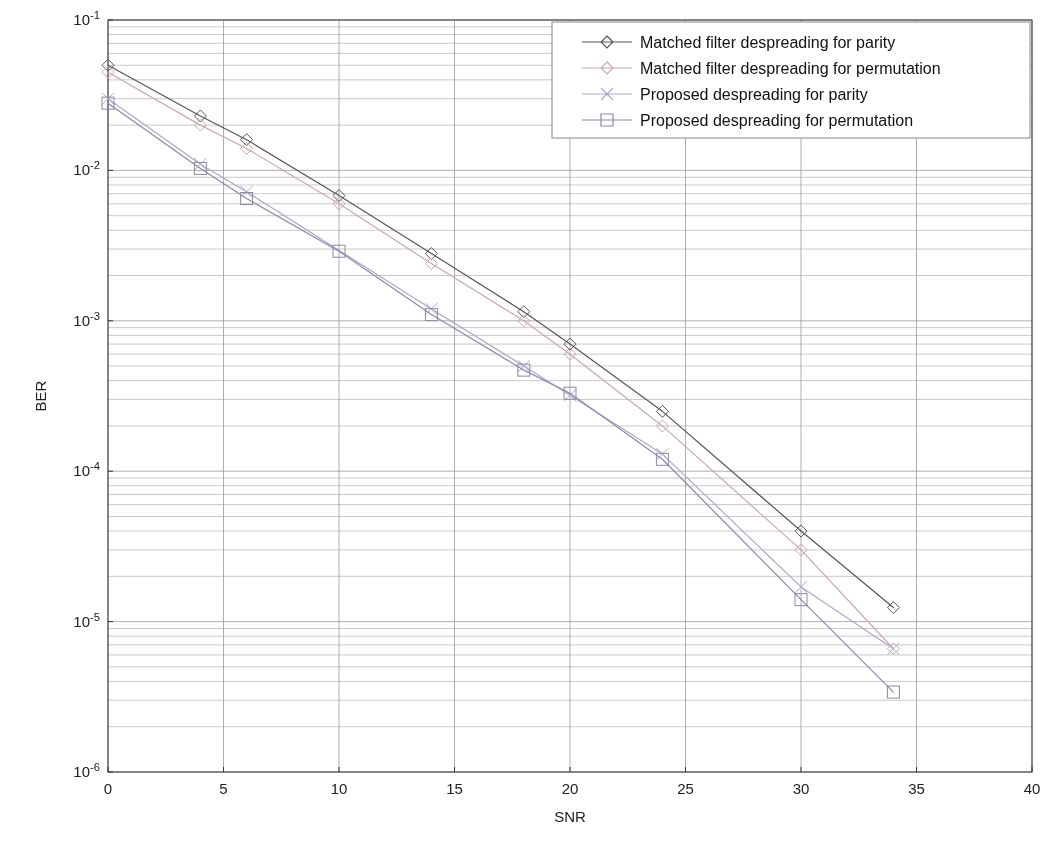  I want to click on x-tick-label: 20, so click(570, 788).